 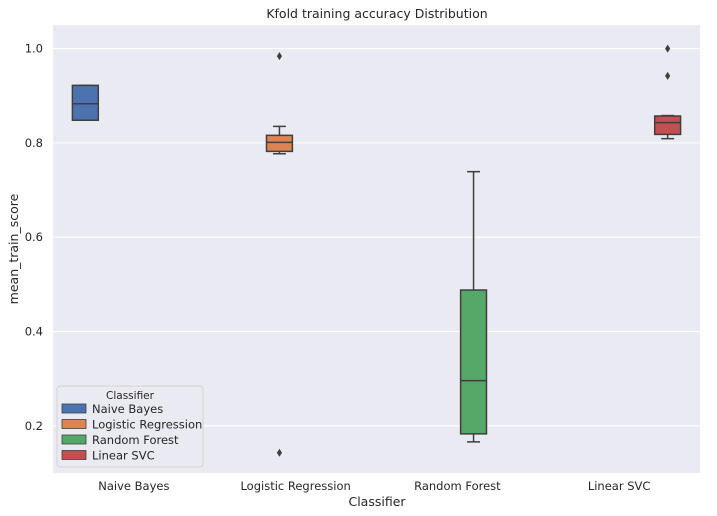 I want to click on x-tick-label: Naive Bayes, so click(x=133, y=486).